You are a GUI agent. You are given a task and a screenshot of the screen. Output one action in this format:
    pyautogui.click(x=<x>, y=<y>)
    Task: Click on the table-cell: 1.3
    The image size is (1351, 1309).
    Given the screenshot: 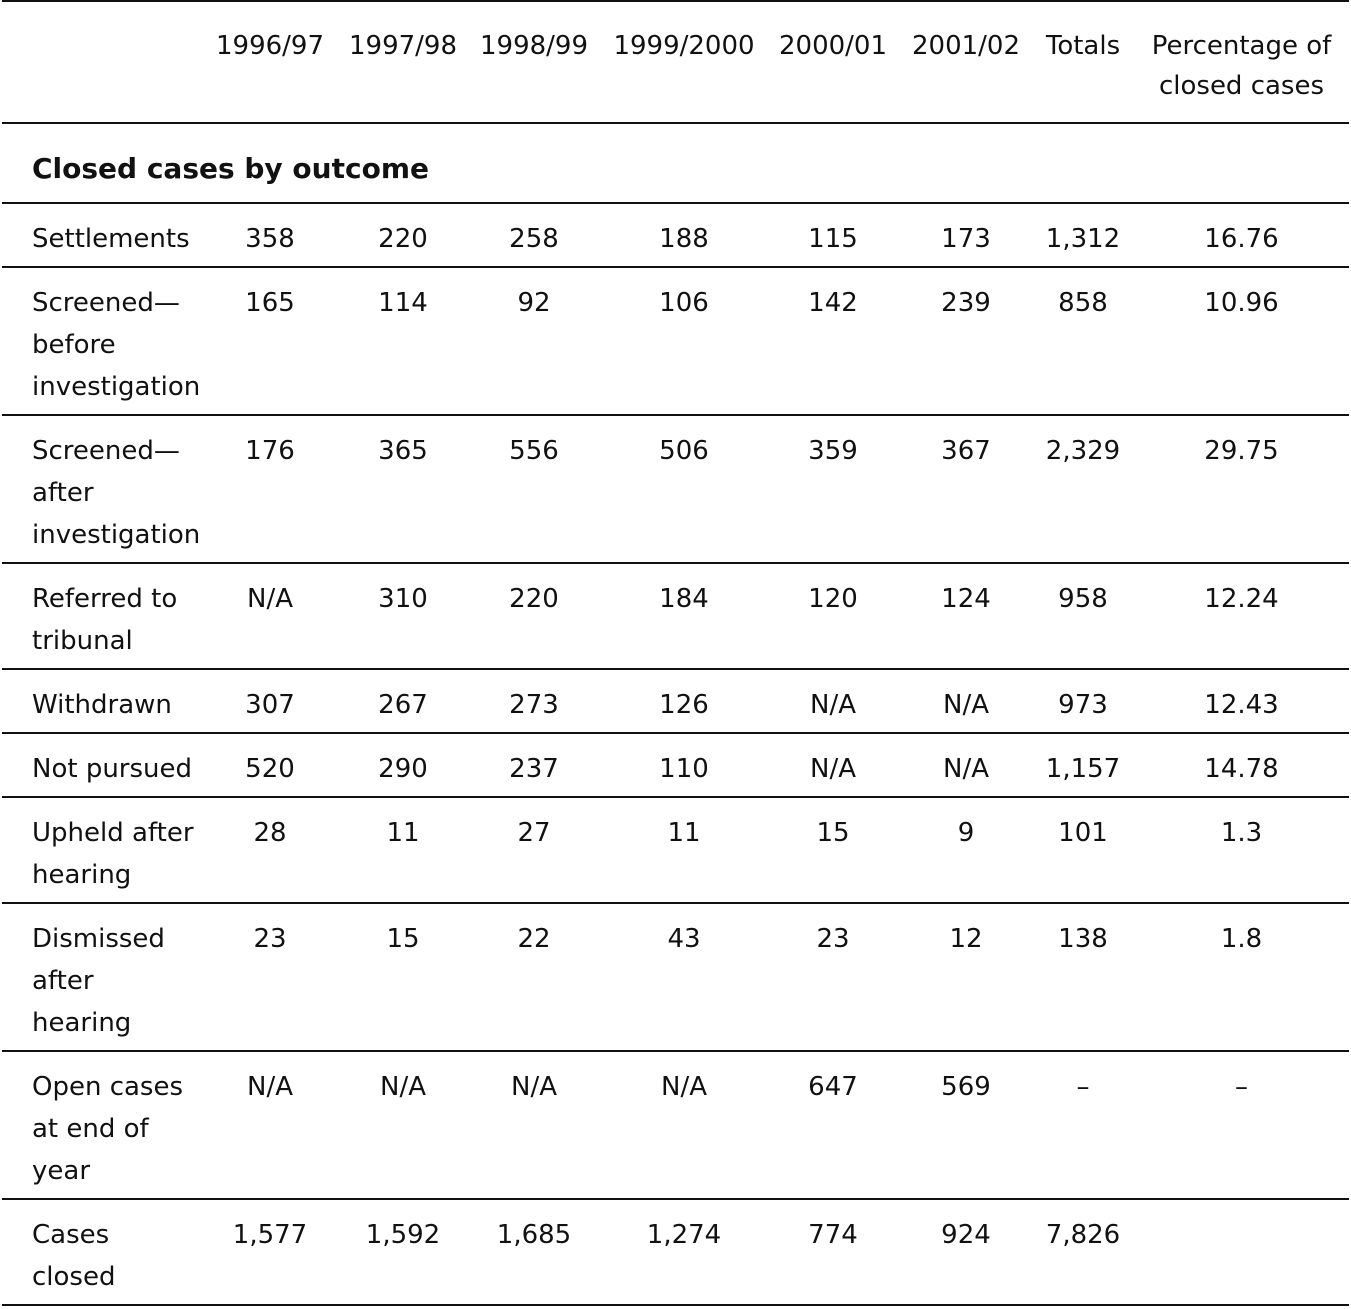 What is the action you would take?
    pyautogui.click(x=1241, y=833)
    